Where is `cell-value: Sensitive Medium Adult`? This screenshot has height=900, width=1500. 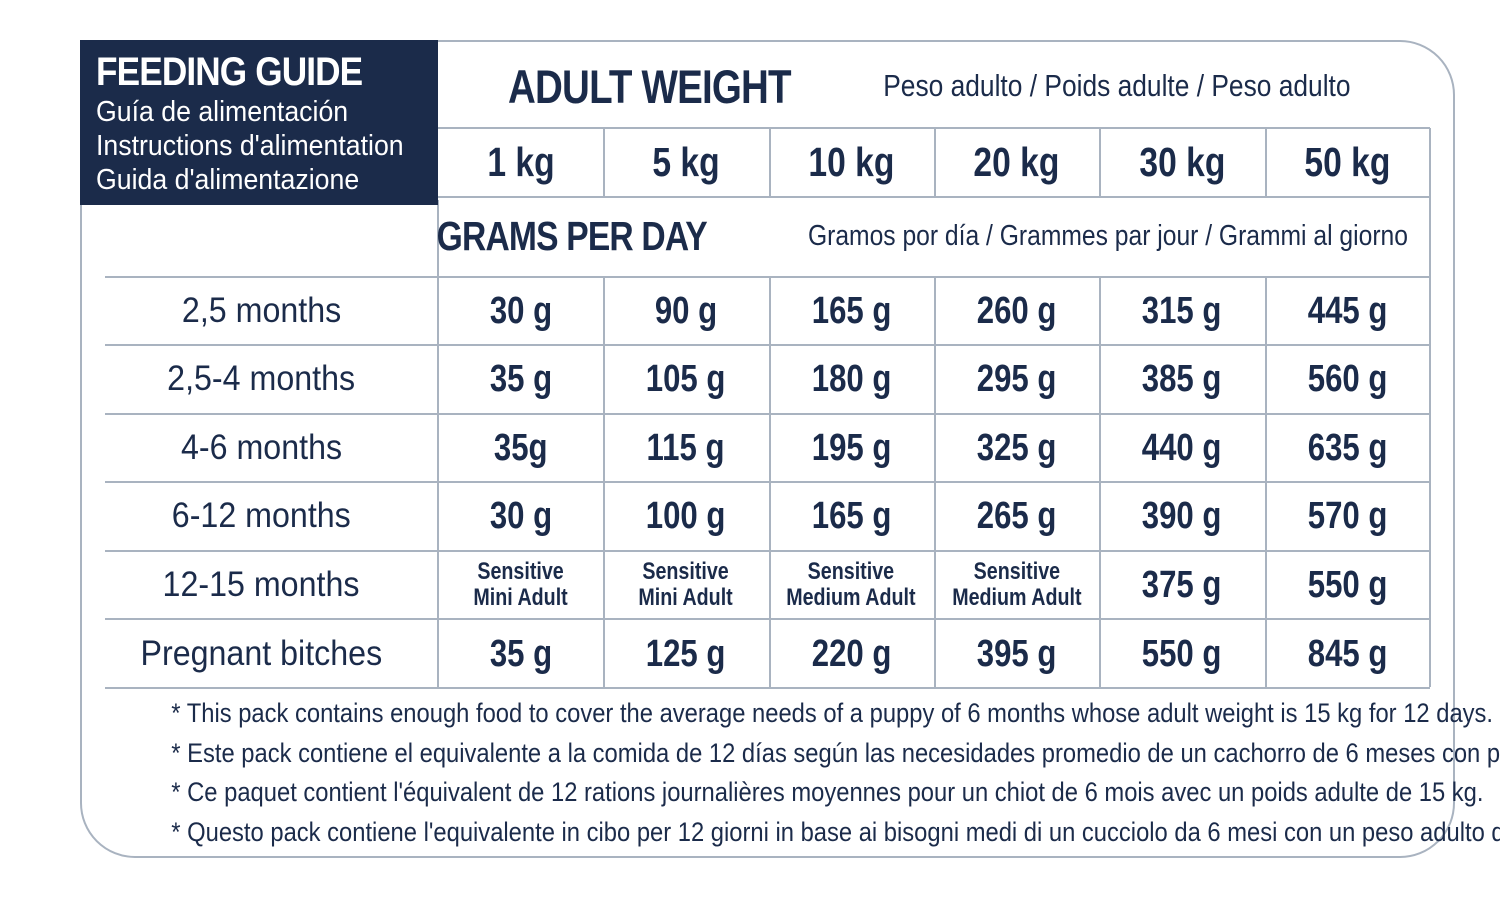
cell-value: Sensitive Medium Adult is located at coordinates (1016, 584).